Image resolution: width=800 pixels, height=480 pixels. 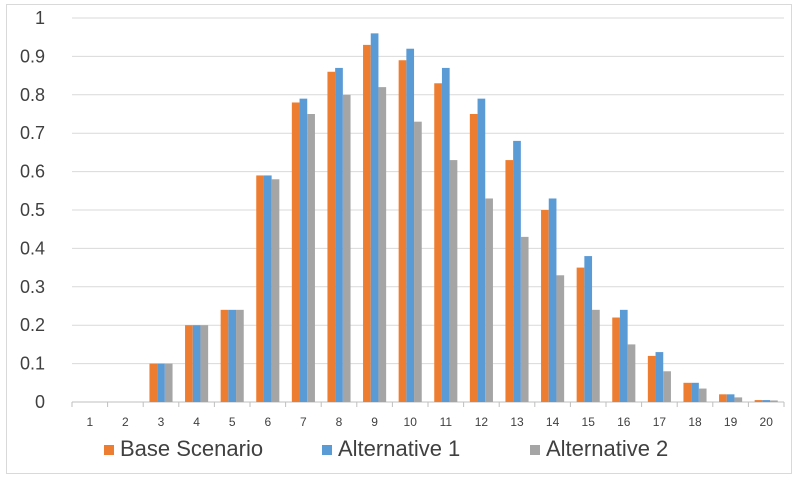 What do you see at coordinates (40, 18) in the screenshot?
I see `y-tick-label: 1` at bounding box center [40, 18].